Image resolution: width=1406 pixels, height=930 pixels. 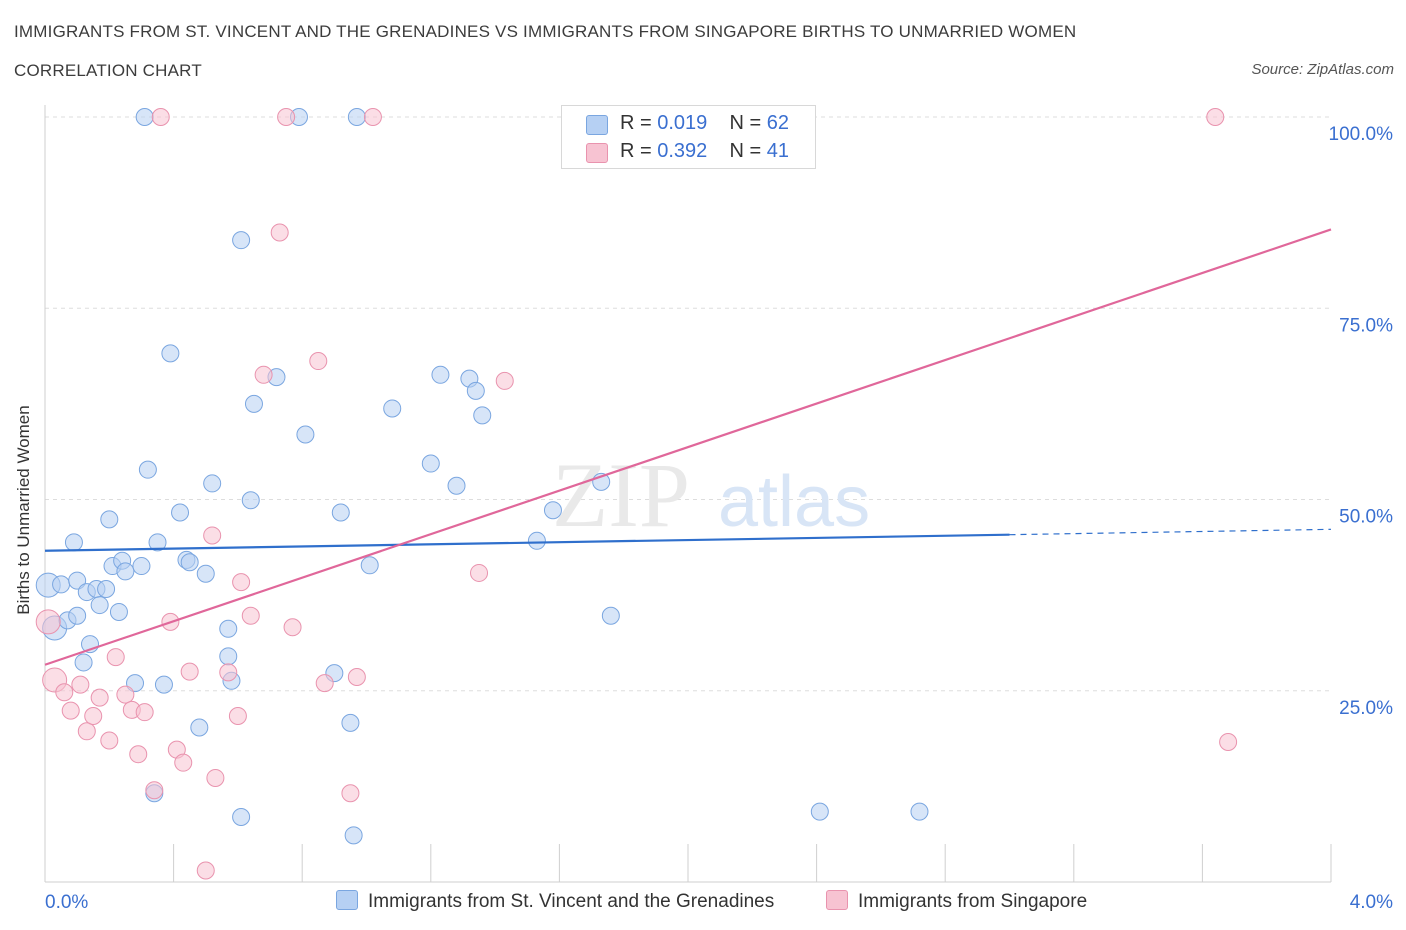 What do you see at coordinates (748, 123) in the screenshot?
I see `legend-n-label-blue: N =` at bounding box center [748, 123].